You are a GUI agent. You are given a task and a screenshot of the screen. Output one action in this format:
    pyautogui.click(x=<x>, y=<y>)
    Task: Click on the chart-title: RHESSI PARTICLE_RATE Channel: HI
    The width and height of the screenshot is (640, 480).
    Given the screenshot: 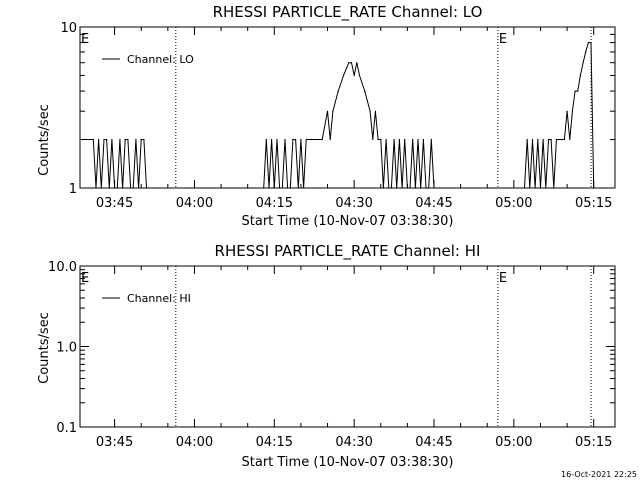 What is the action you would take?
    pyautogui.click(x=348, y=251)
    